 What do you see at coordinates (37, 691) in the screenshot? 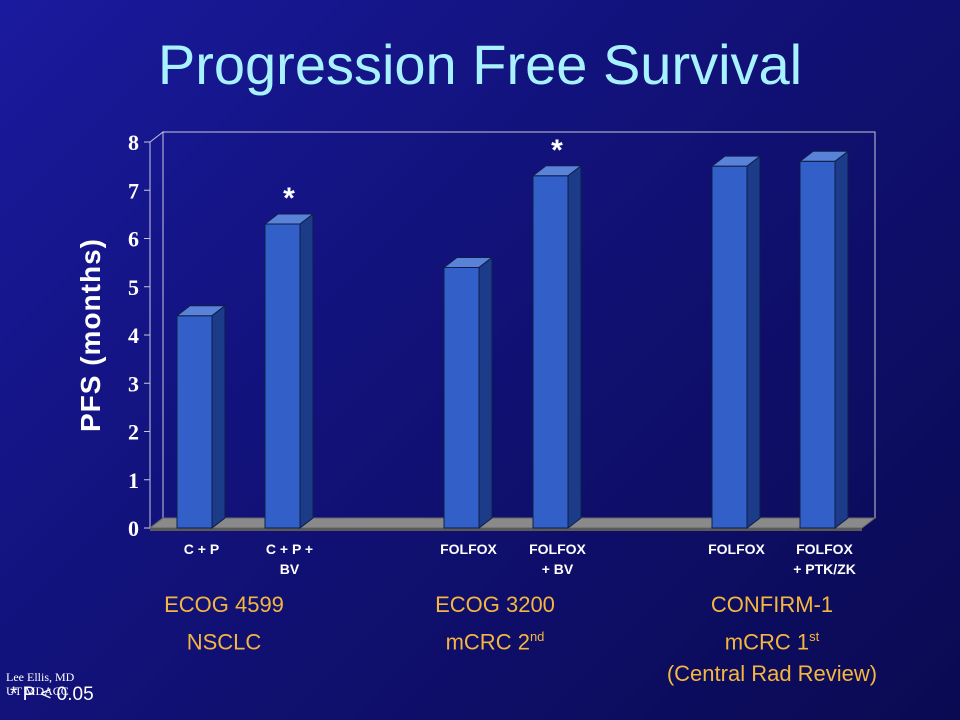
I see `credit-line: UT MDACC` at bounding box center [37, 691].